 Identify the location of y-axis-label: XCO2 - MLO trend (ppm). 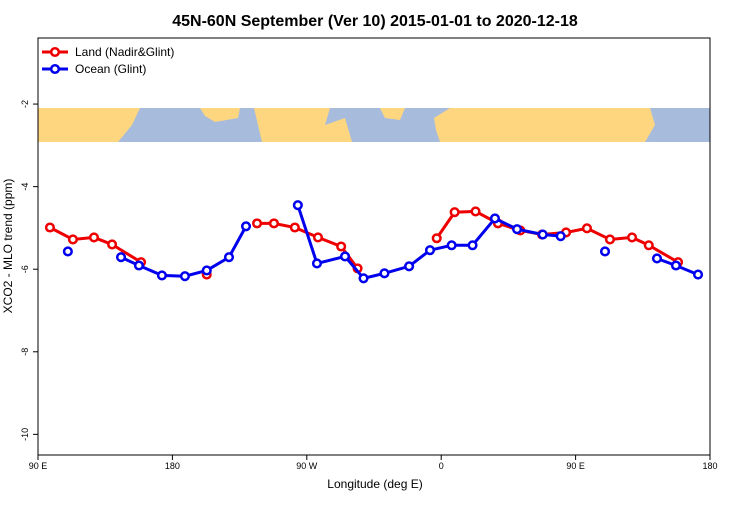
(8, 246).